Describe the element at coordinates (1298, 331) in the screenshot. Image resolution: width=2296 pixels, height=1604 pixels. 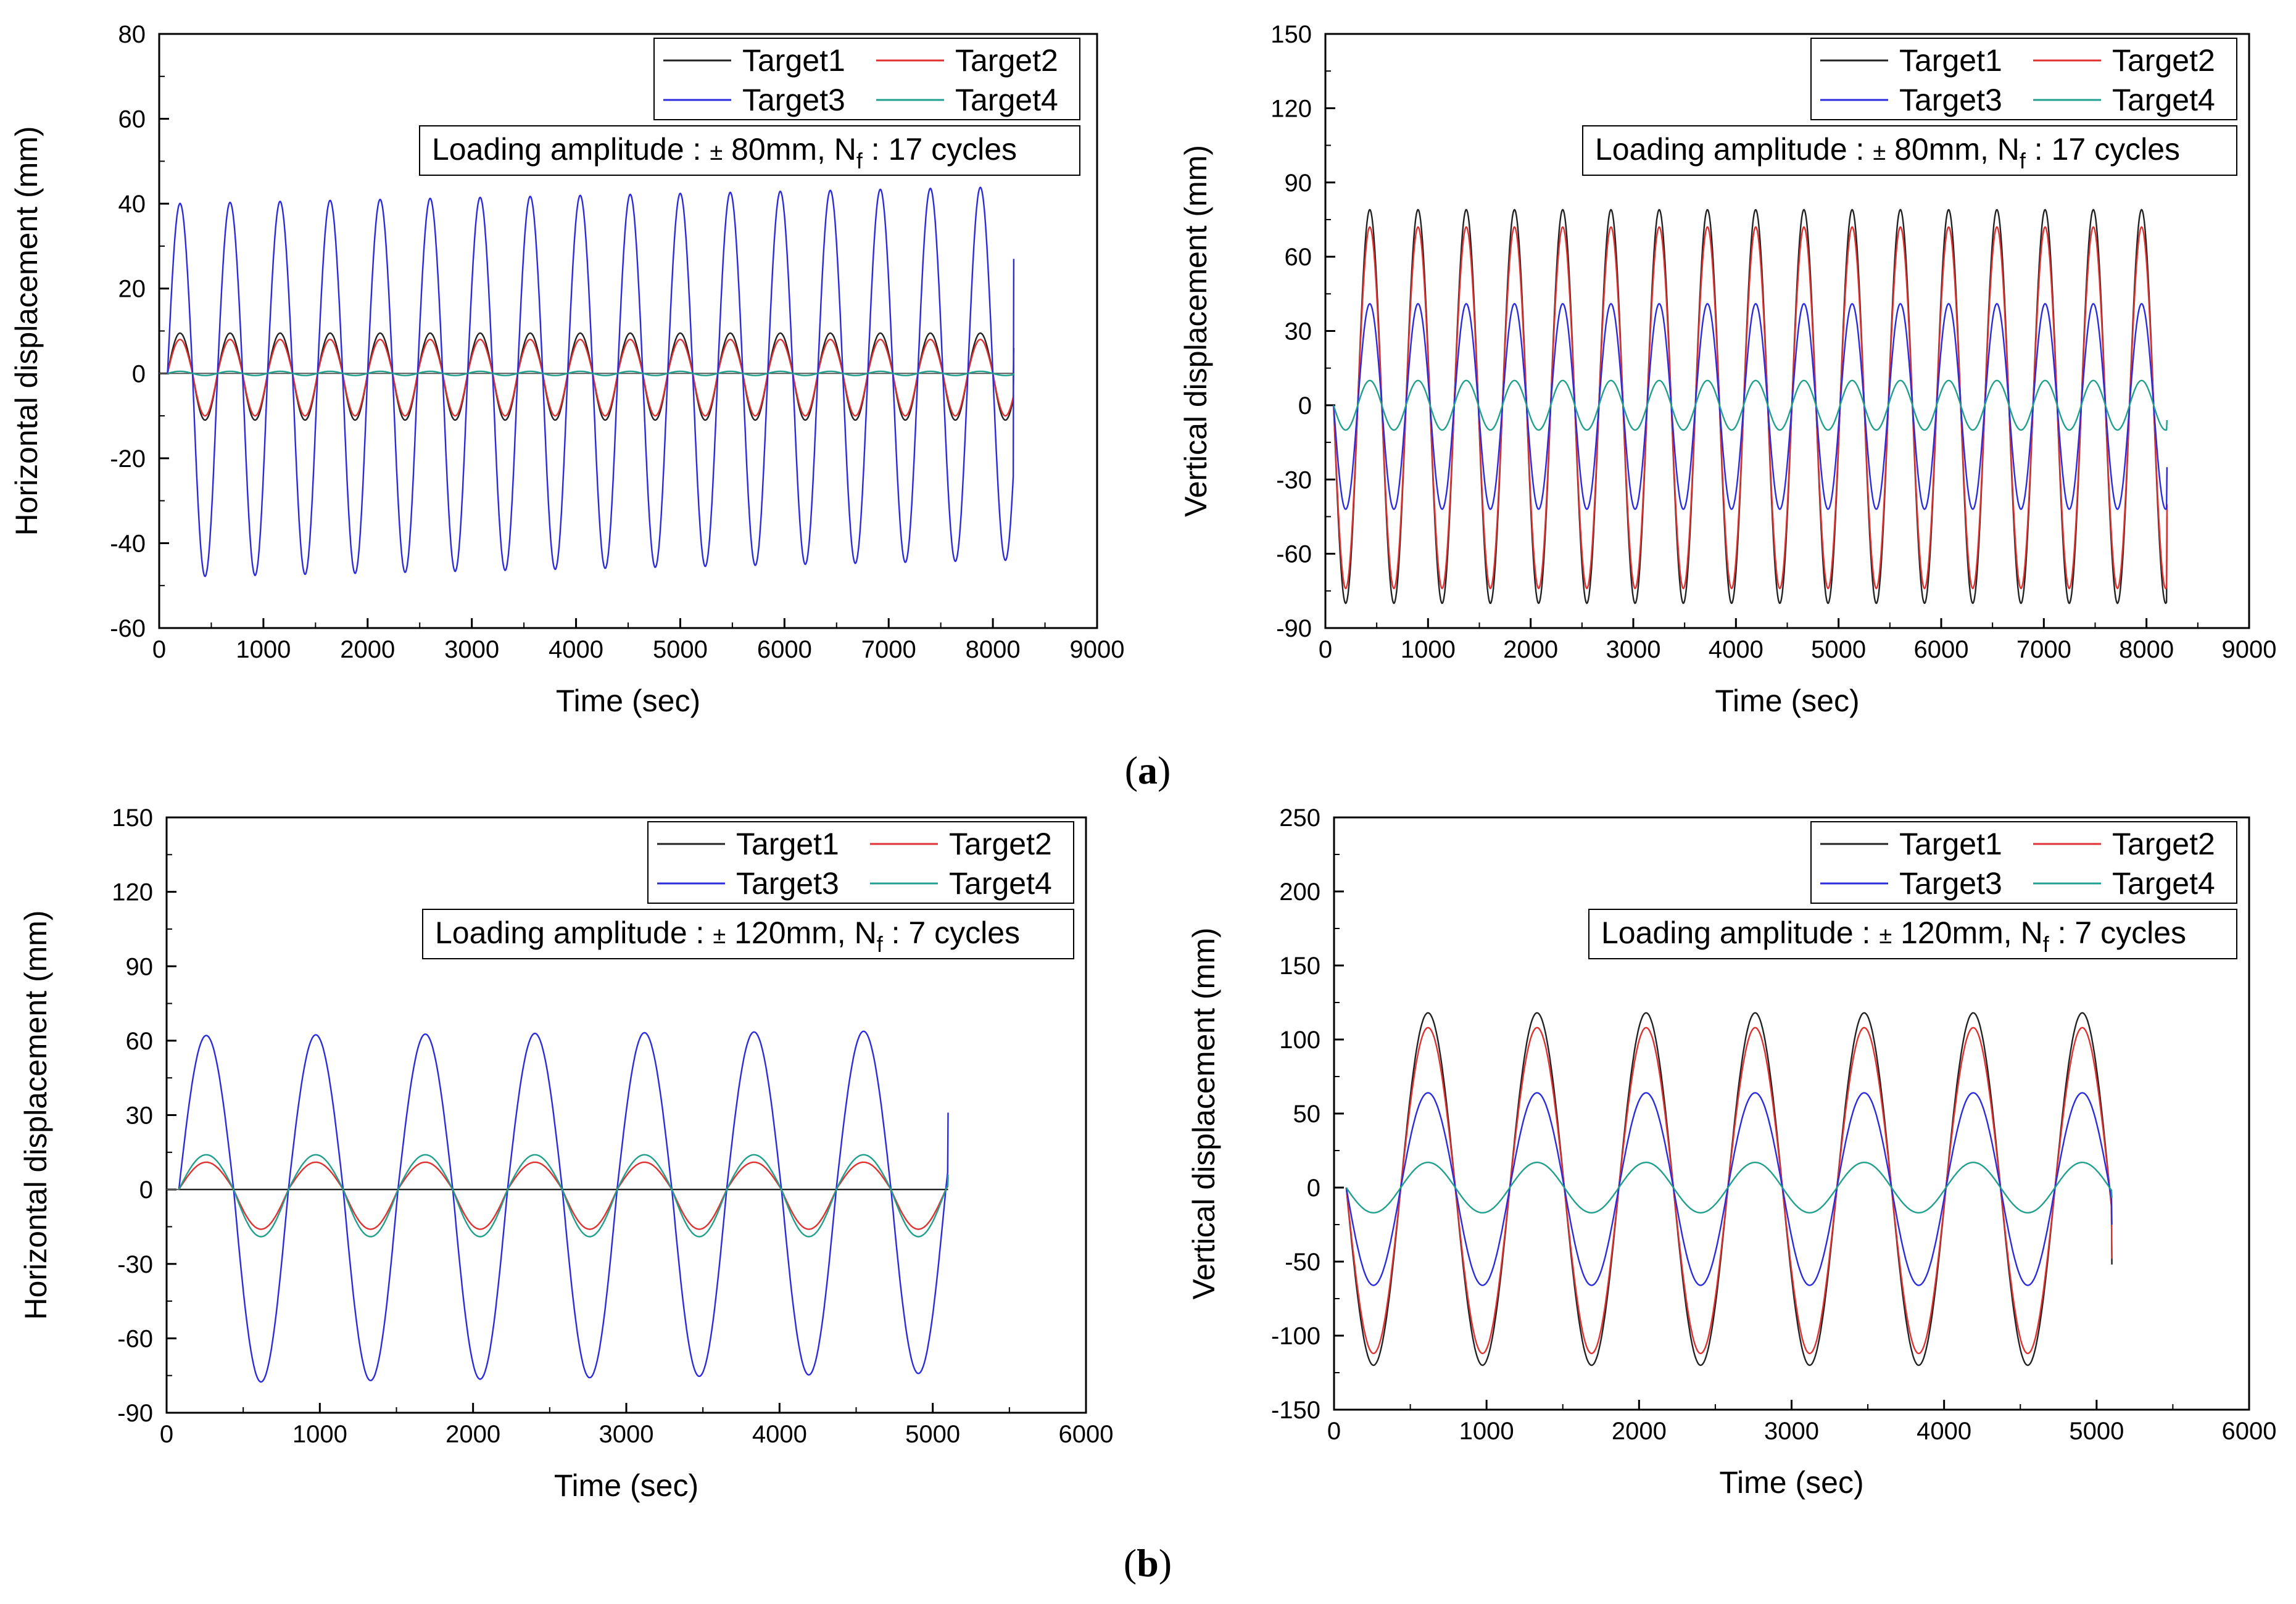
I see `y-tick-label: 30` at that location.